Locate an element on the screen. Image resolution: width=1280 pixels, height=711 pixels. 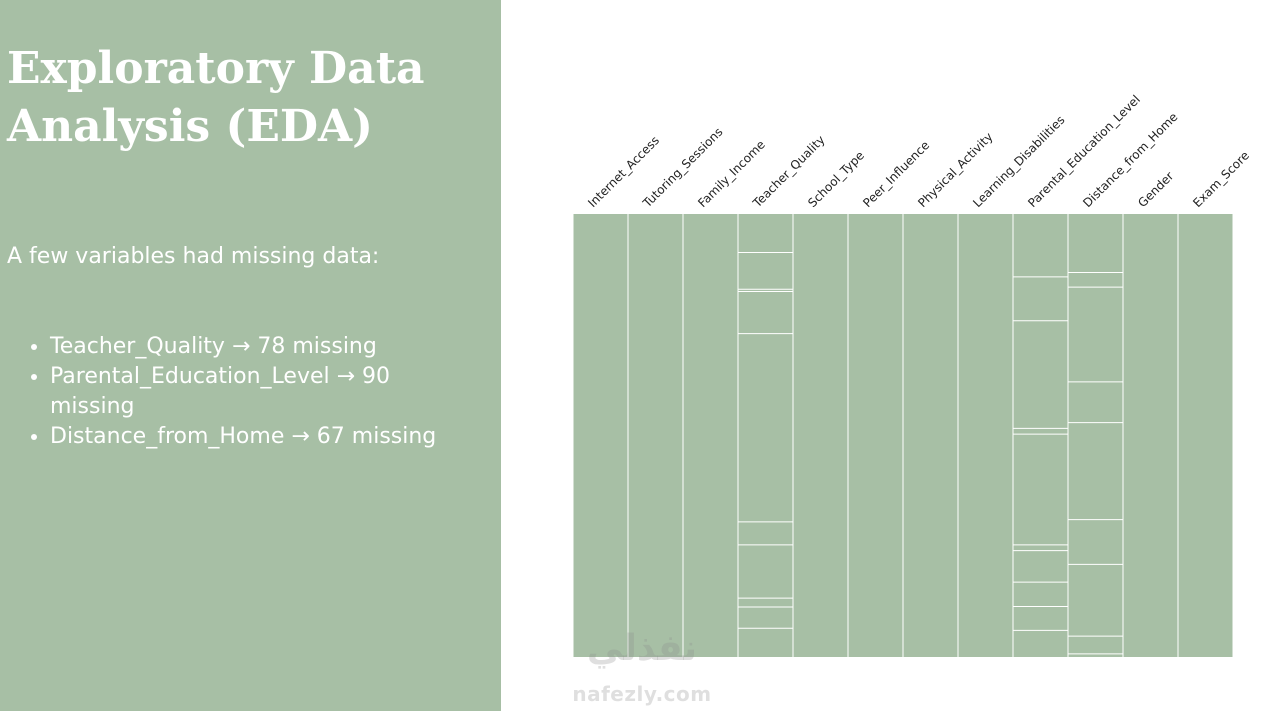
column-label-parental-education-level: Parental_Education_Level is located at coordinates (1084, 151).